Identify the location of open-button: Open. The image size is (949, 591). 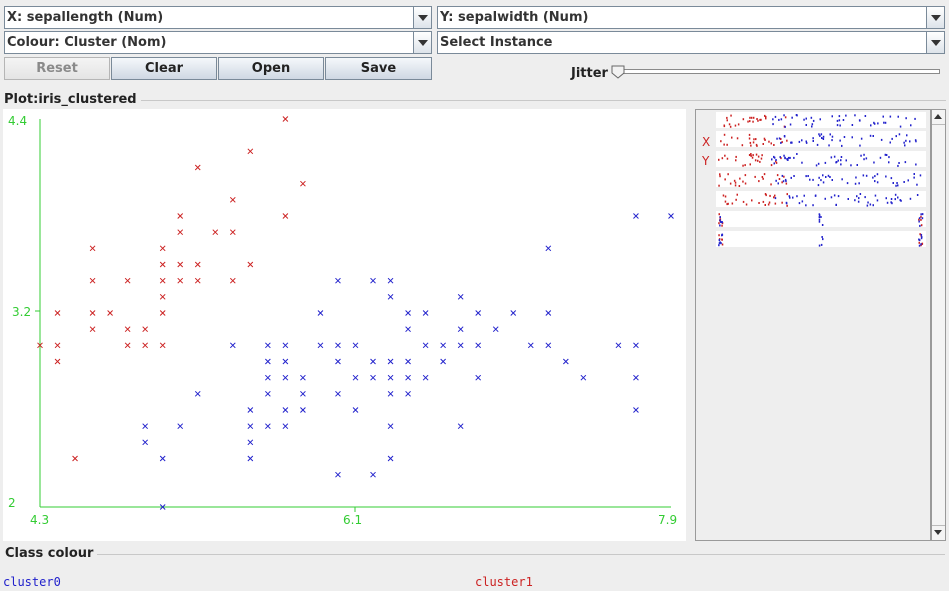
(271, 68).